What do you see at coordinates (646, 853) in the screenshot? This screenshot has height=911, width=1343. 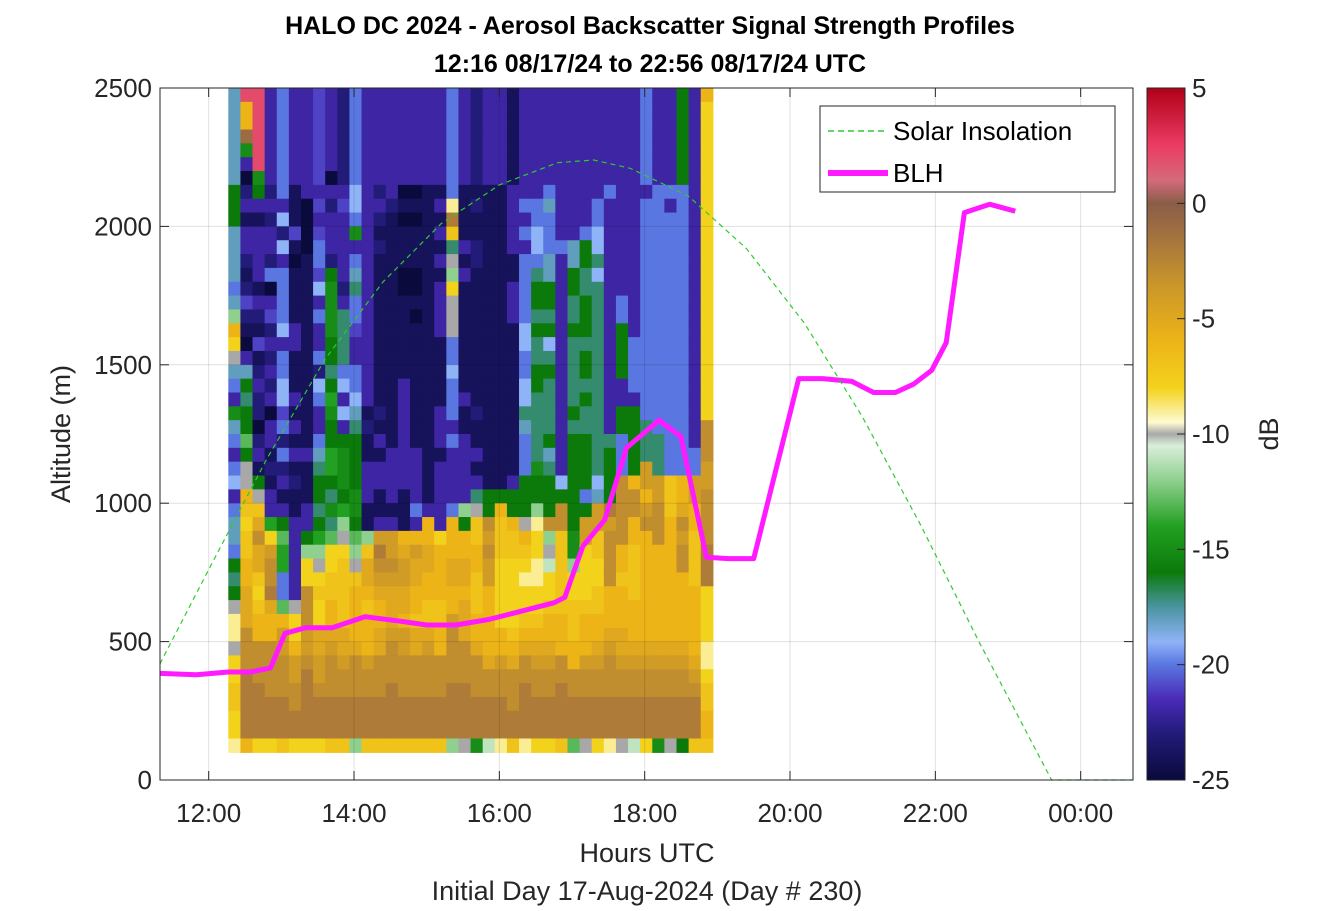 I see `x-axis-label: Hours UTC` at bounding box center [646, 853].